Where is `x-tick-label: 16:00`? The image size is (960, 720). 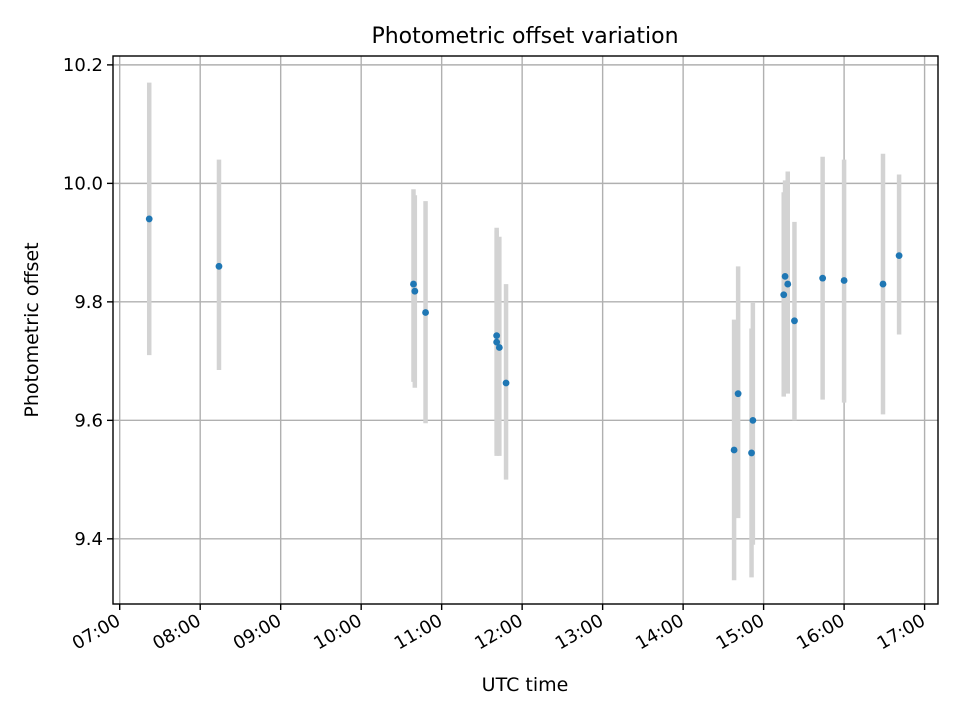 x-tick-label: 16:00 is located at coordinates (820, 632).